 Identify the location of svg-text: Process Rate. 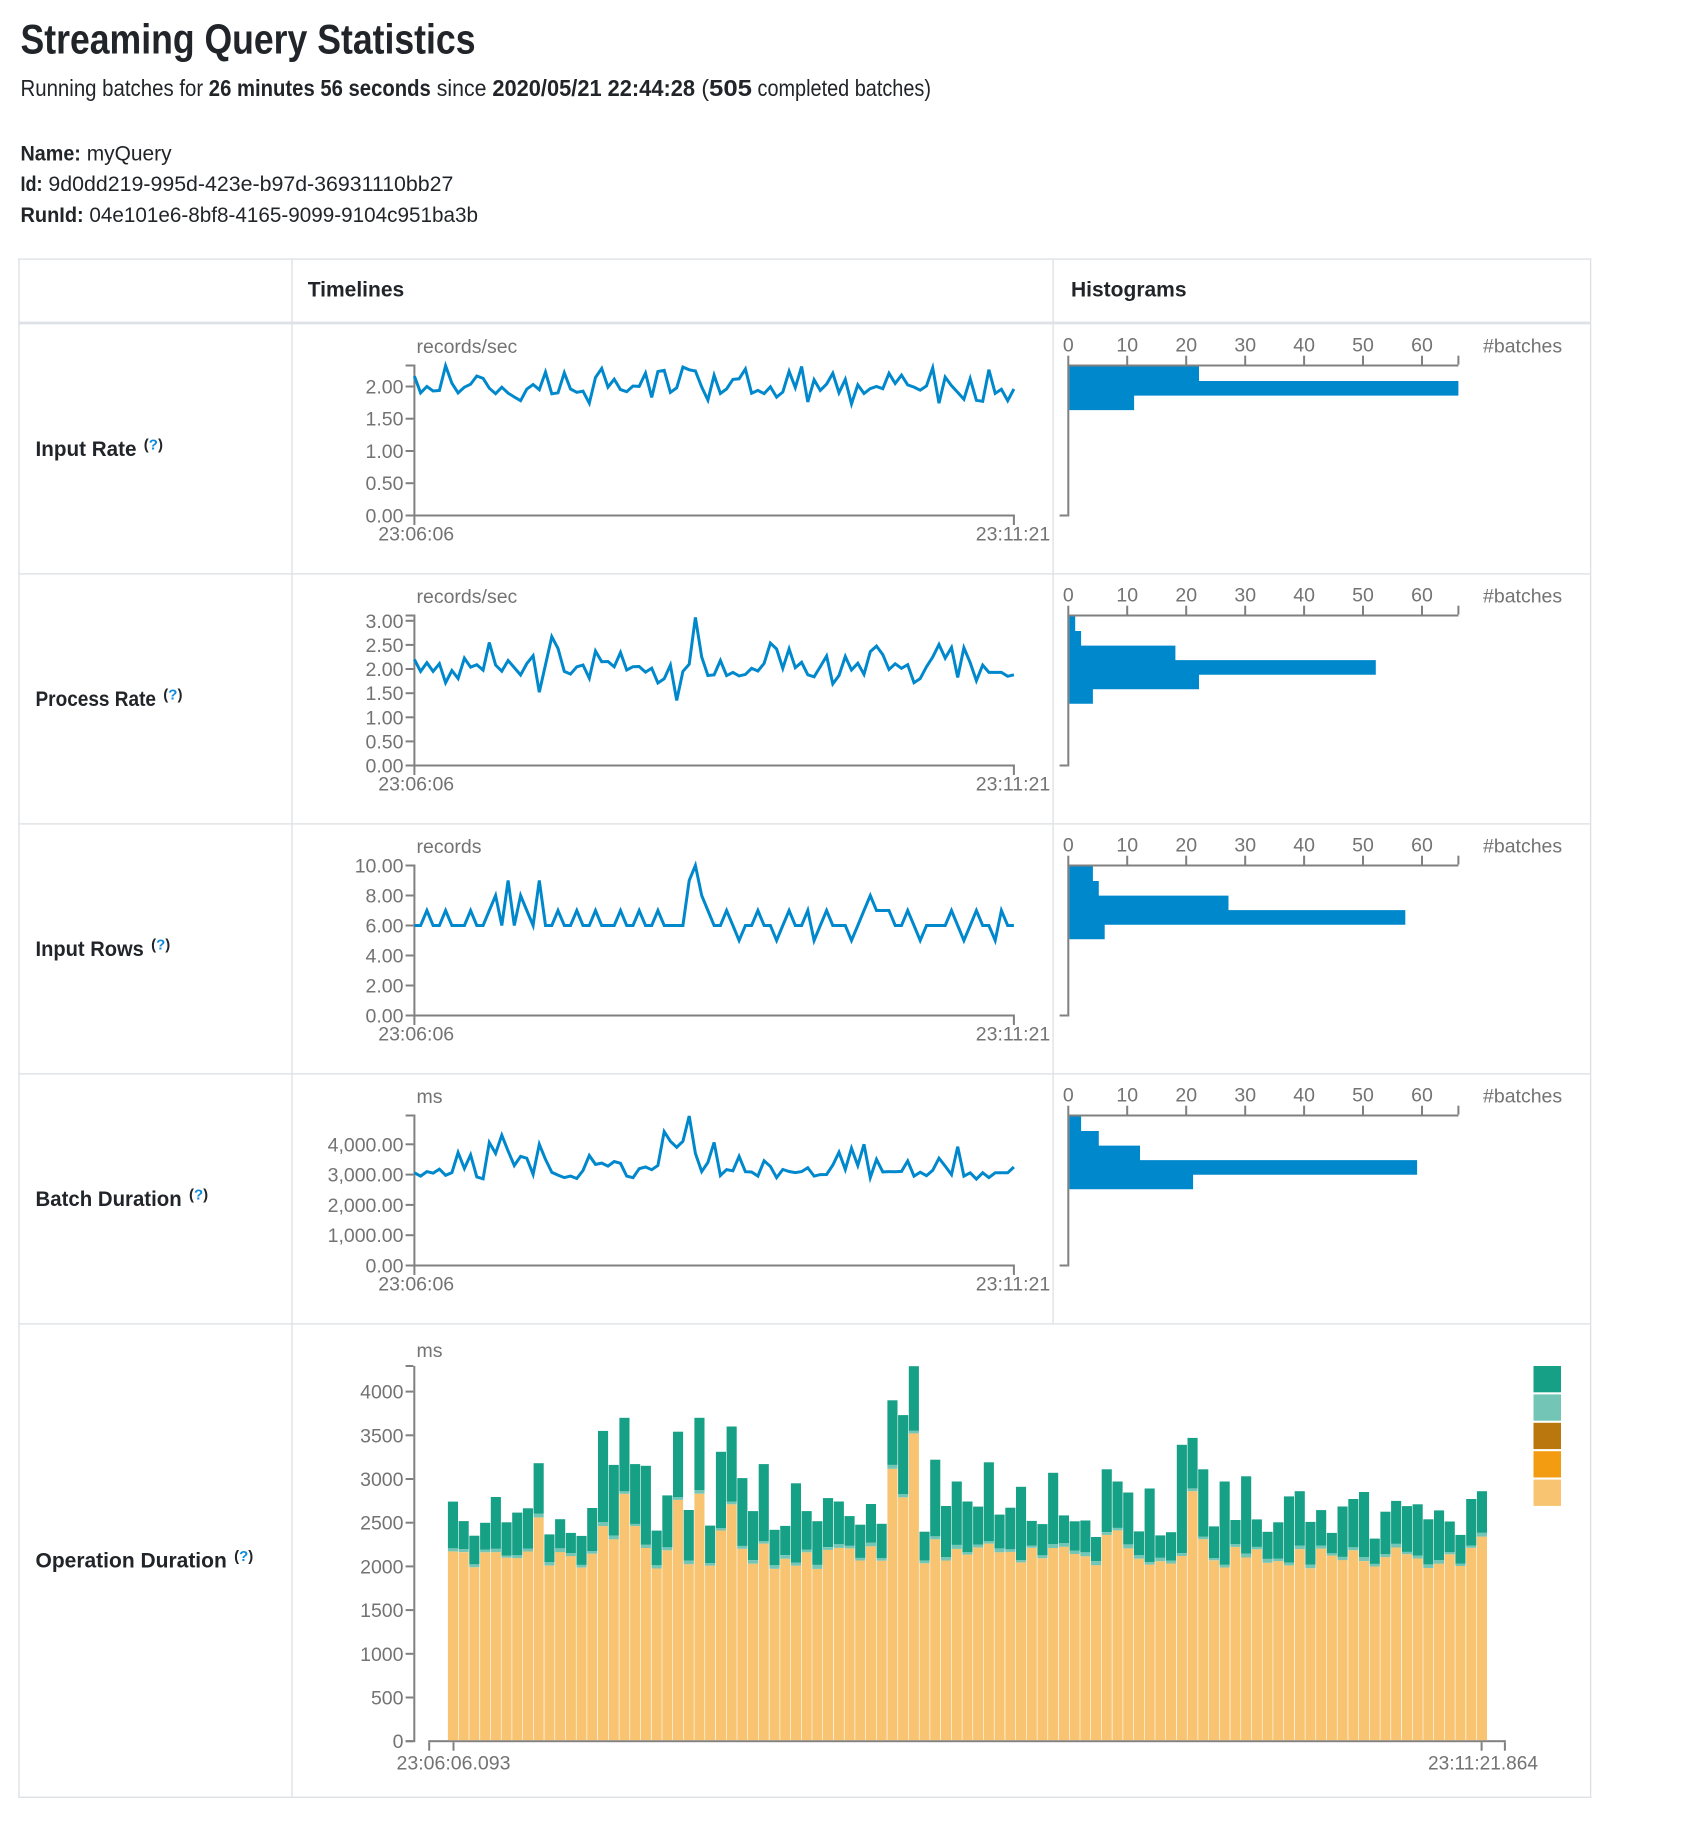
(96, 699).